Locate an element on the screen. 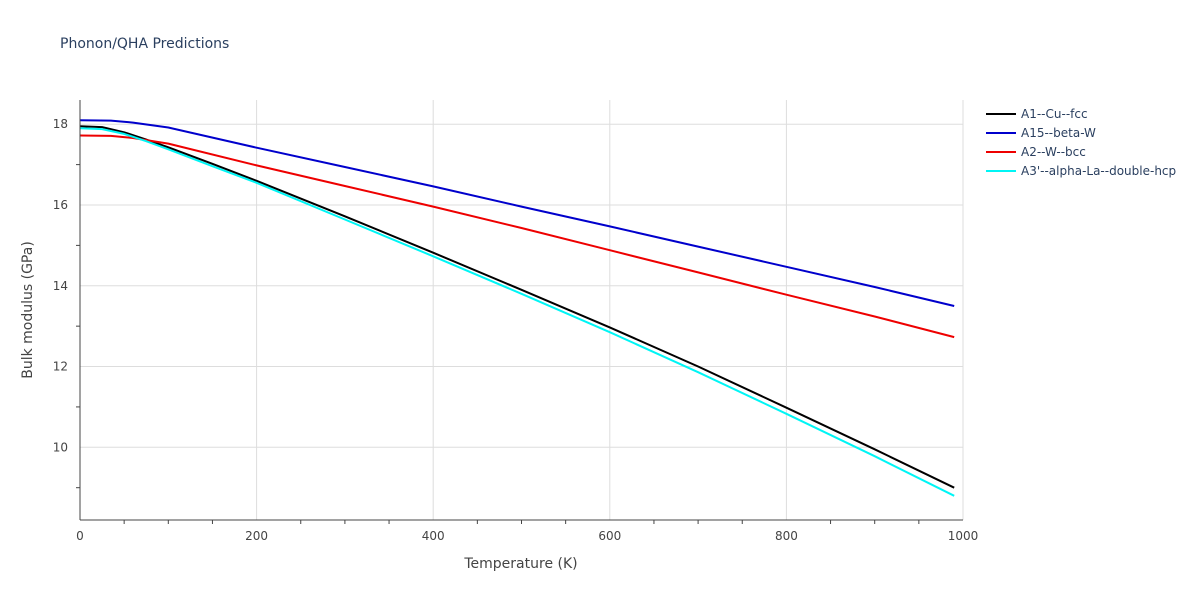 This screenshot has width=1200, height=600. legend-label-3: A3'--alpha-La--double-hcp is located at coordinates (1098, 171).